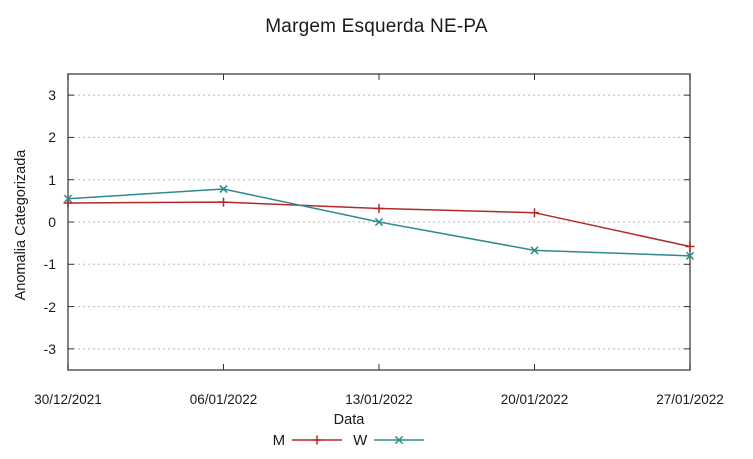  What do you see at coordinates (360, 440) in the screenshot?
I see `legend-label: W` at bounding box center [360, 440].